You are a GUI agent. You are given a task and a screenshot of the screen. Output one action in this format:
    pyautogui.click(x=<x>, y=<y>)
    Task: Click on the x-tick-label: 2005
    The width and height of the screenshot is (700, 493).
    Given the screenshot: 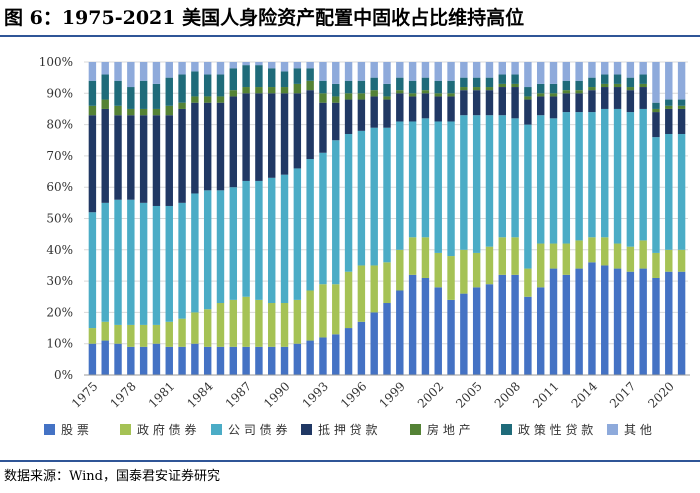 What is the action you would take?
    pyautogui.click(x=468, y=394)
    